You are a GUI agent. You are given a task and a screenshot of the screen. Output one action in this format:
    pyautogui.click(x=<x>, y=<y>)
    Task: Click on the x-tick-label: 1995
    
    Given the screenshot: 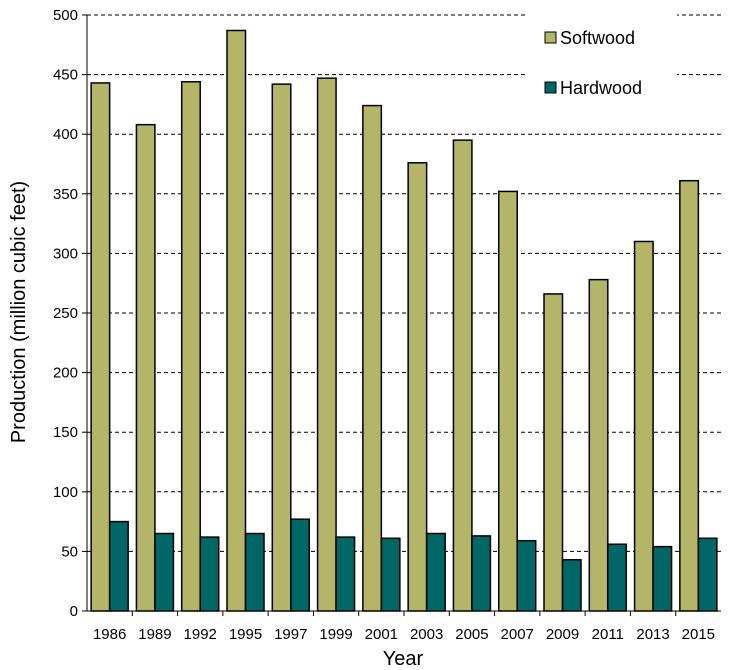 What is the action you would take?
    pyautogui.click(x=245, y=634)
    